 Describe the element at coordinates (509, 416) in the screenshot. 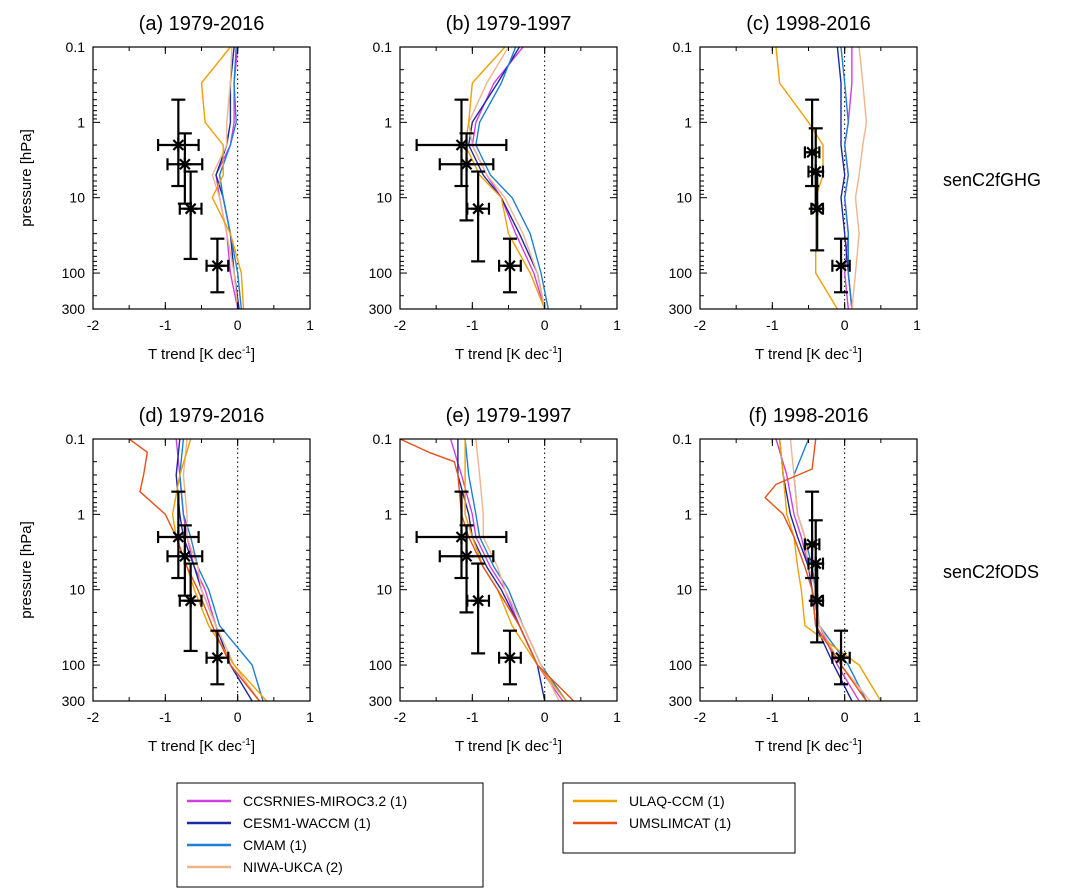

I see `panel-title: (e) 1979-1997` at that location.